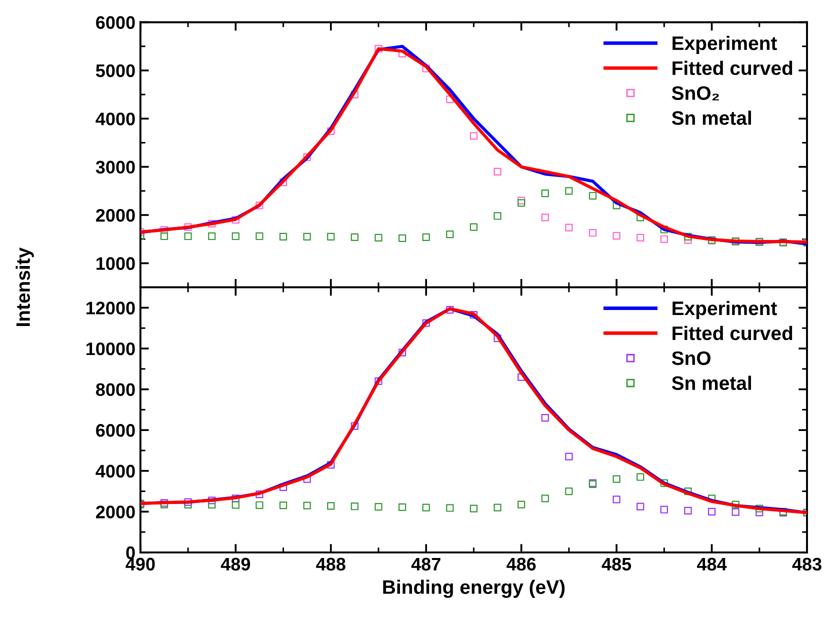  Describe the element at coordinates (235, 564) in the screenshot. I see `x-tick-label: 489` at that location.